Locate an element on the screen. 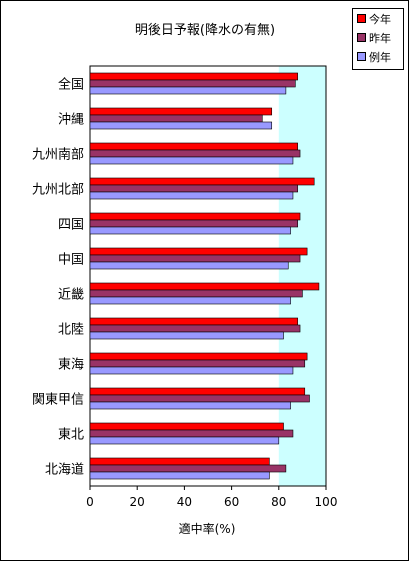 This screenshot has height=561, width=409. category-label: 九州南部 is located at coordinates (58, 155).